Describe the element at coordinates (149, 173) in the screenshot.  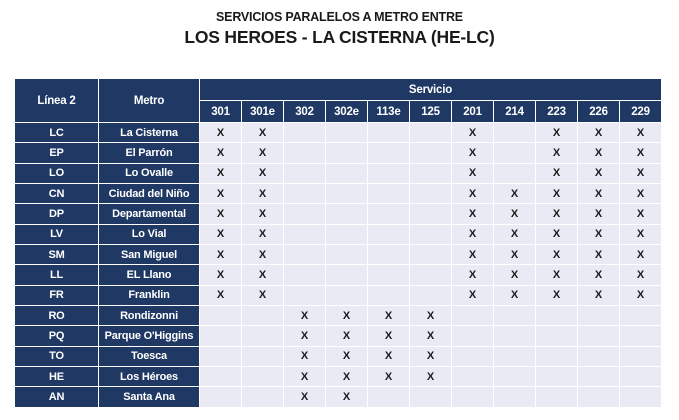
I see `metro-station-cell: Lo Ovalle` at that location.